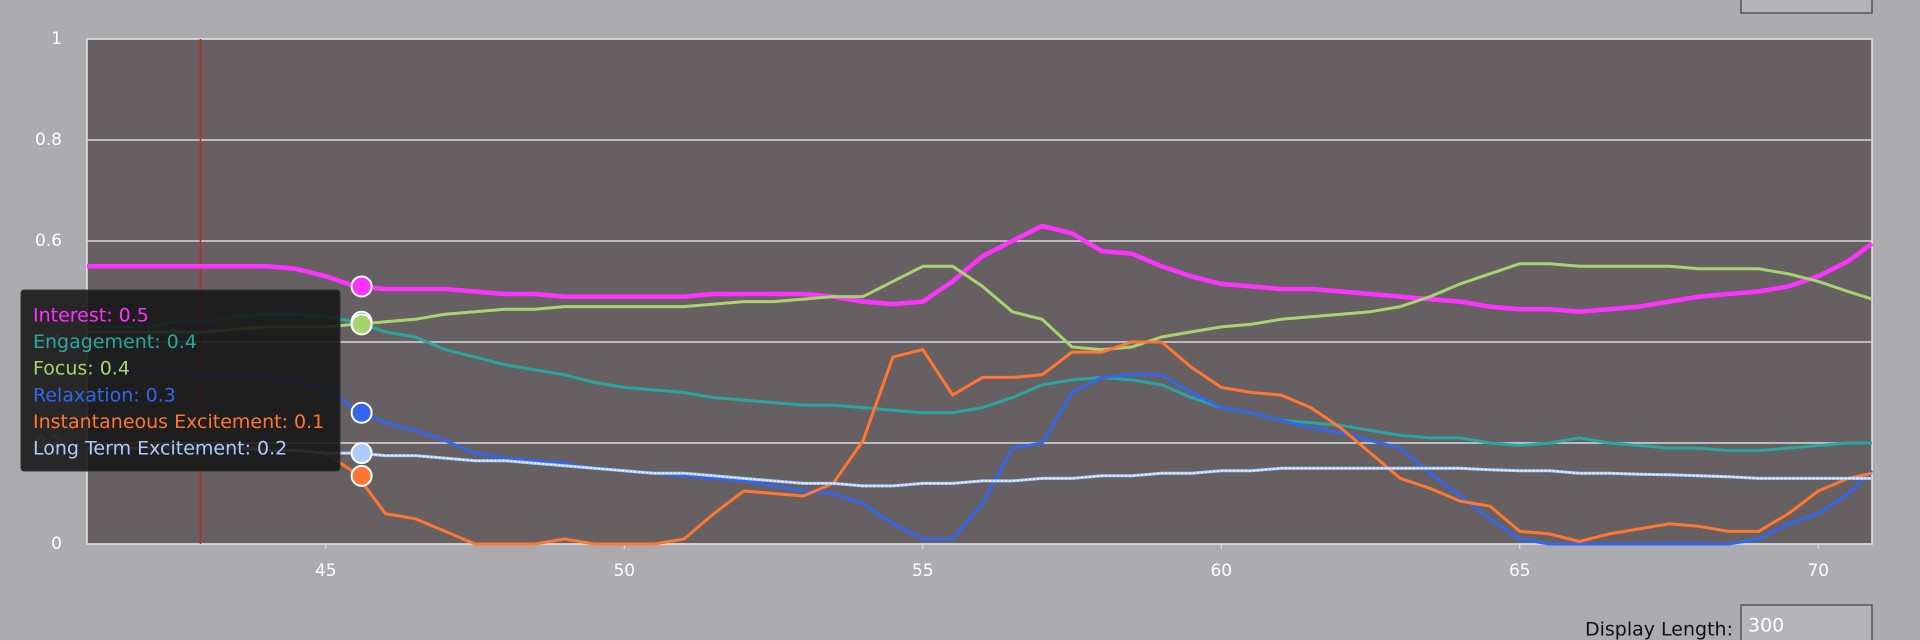  Describe the element at coordinates (178, 422) in the screenshot. I see `tooltip-item: Instantaneous Excitement: 0.1` at that location.